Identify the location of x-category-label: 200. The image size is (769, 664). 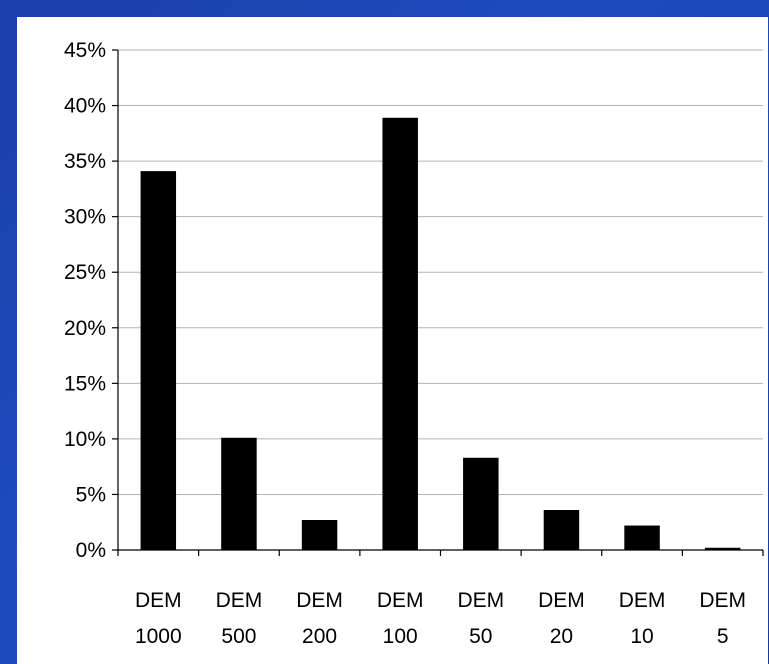
(319, 636).